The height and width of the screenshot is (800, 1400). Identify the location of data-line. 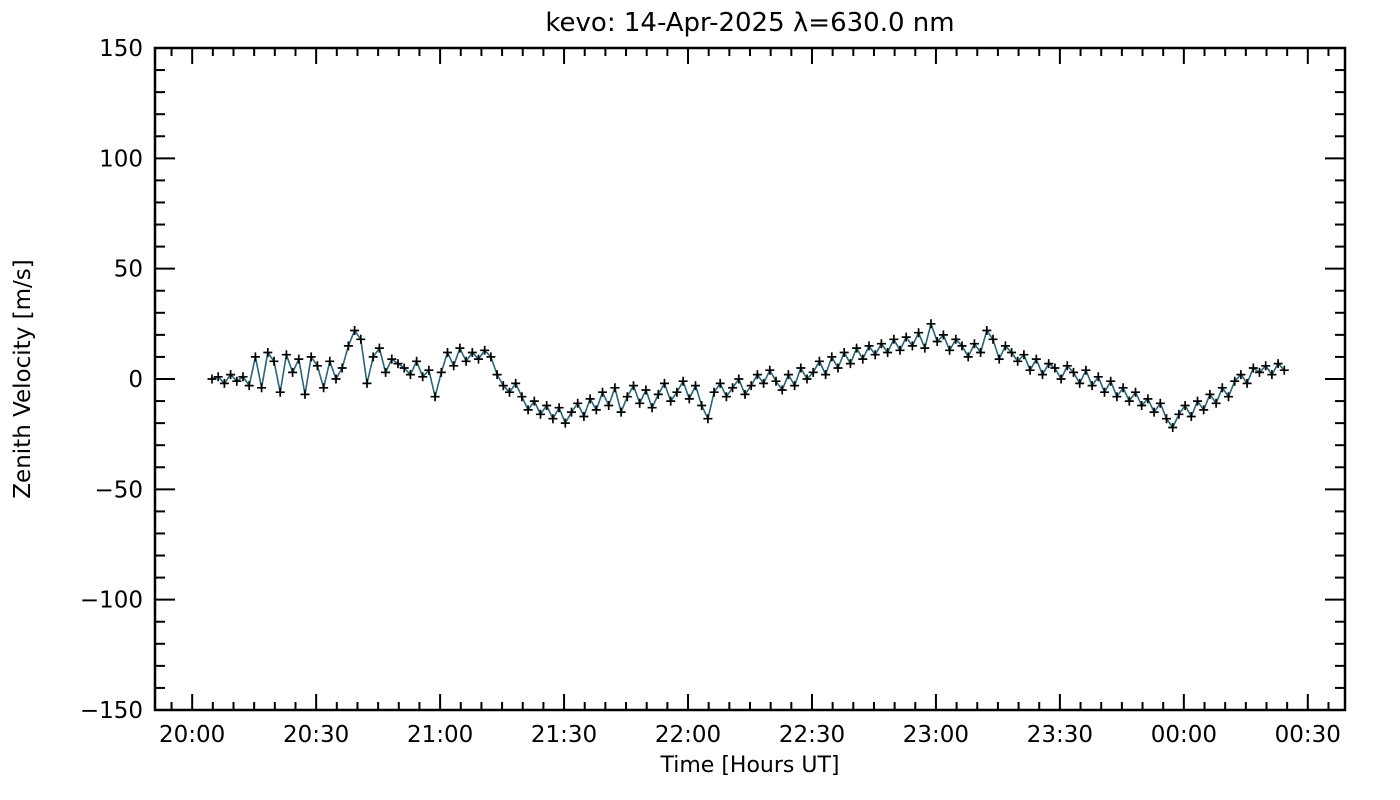
(748, 375).